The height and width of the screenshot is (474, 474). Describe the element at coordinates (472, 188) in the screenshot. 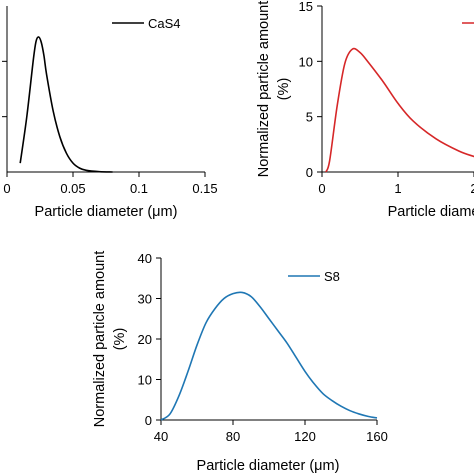

I see `x-tick-label: 2` at that location.